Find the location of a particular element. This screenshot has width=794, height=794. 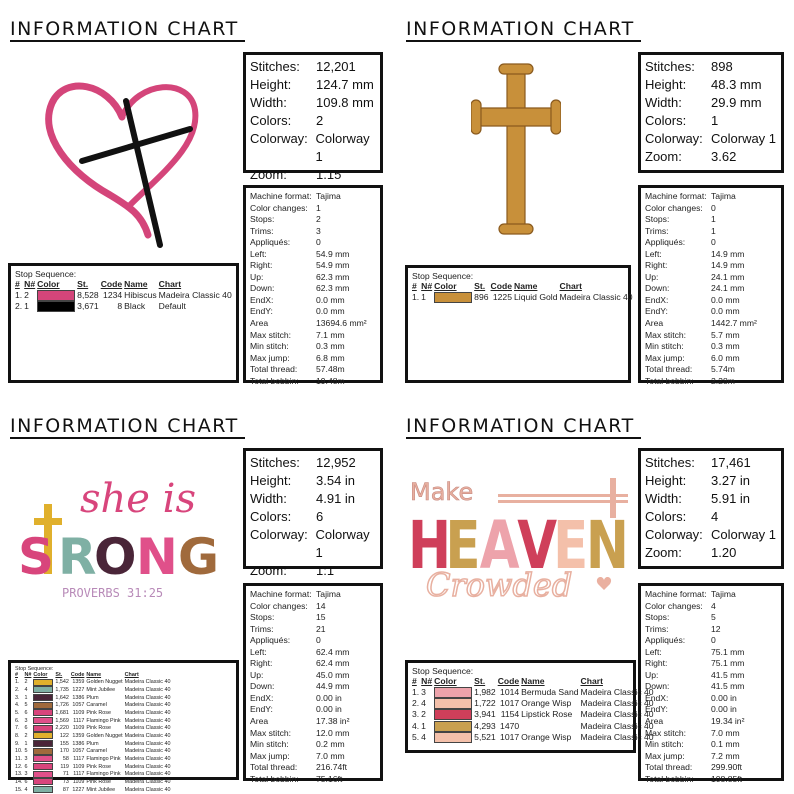

stitch-count: 87 is located at coordinates (65, 789).